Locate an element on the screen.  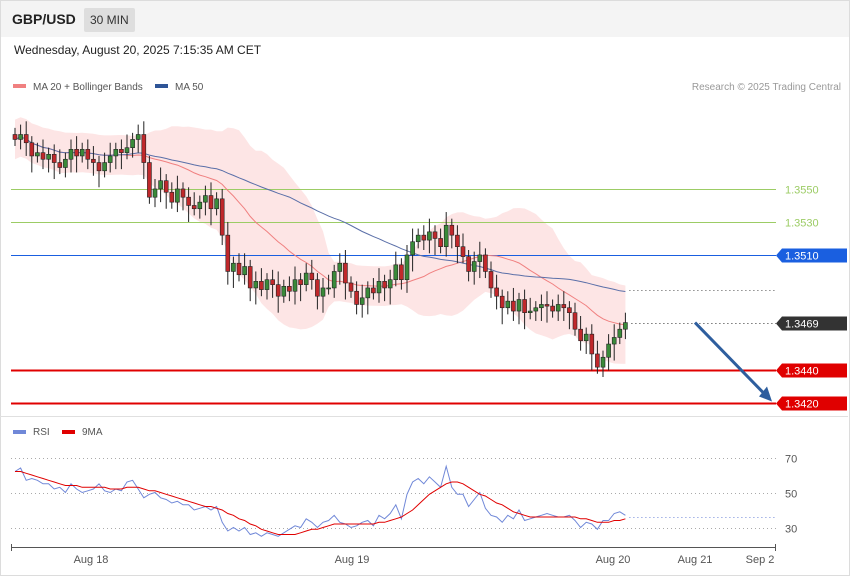
level-tag-1.3440 is located at coordinates (811, 370).